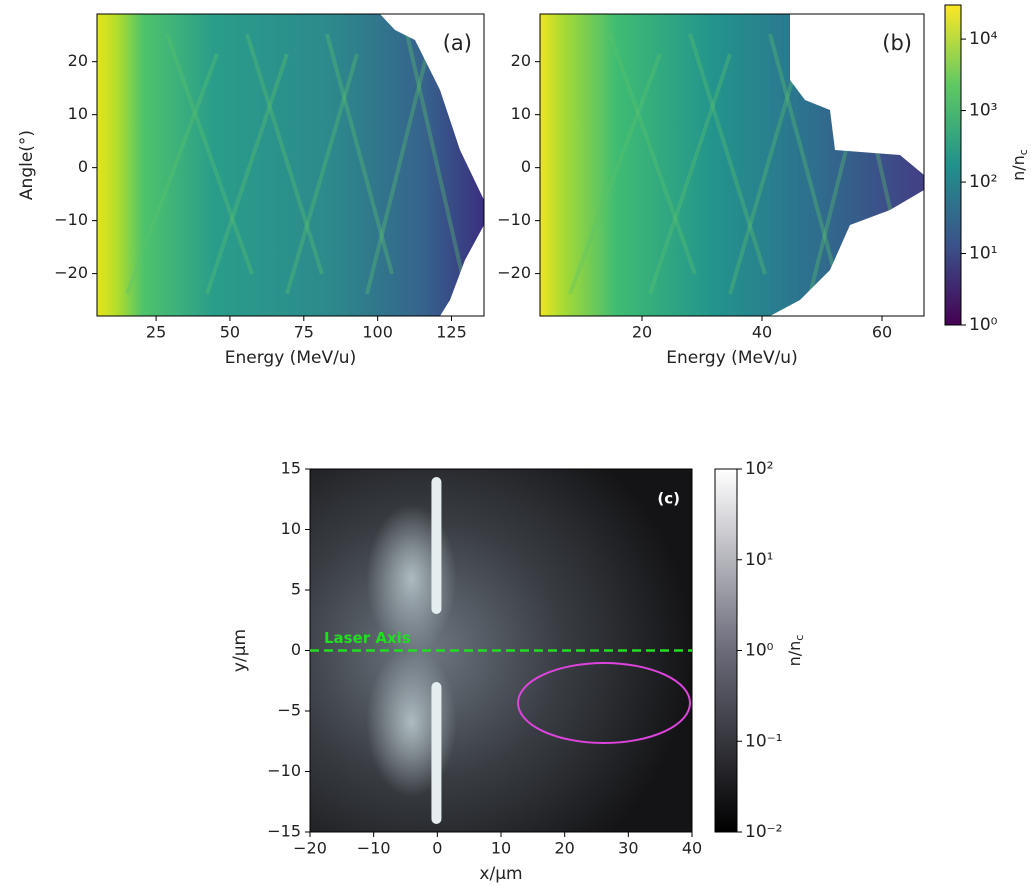 The image size is (1036, 887). I want to click on colorbar-tick-label: 10⁻², so click(763, 832).